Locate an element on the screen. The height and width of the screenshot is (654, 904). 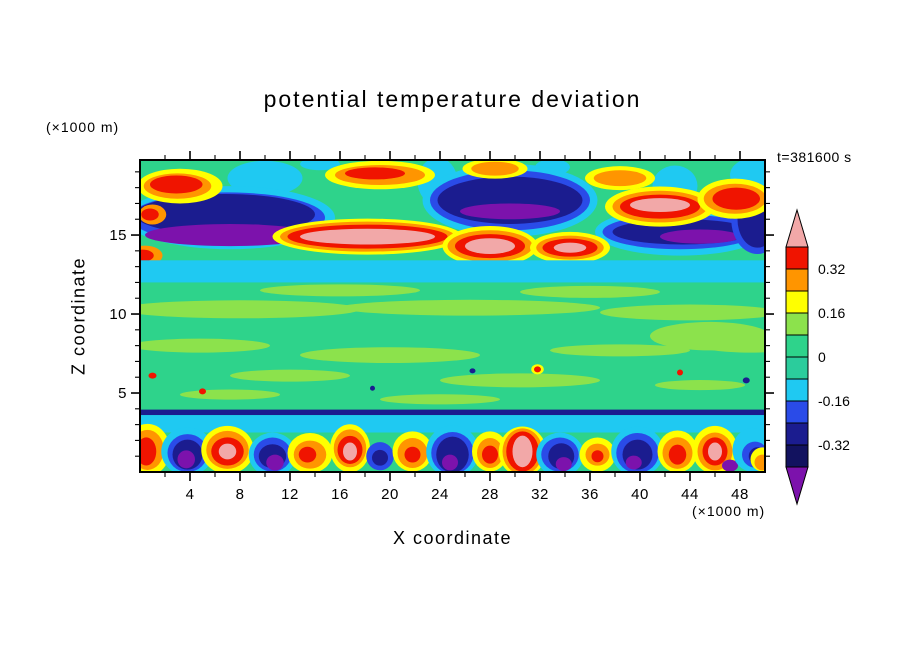
x-tick-label: 40 is located at coordinates (640, 494).